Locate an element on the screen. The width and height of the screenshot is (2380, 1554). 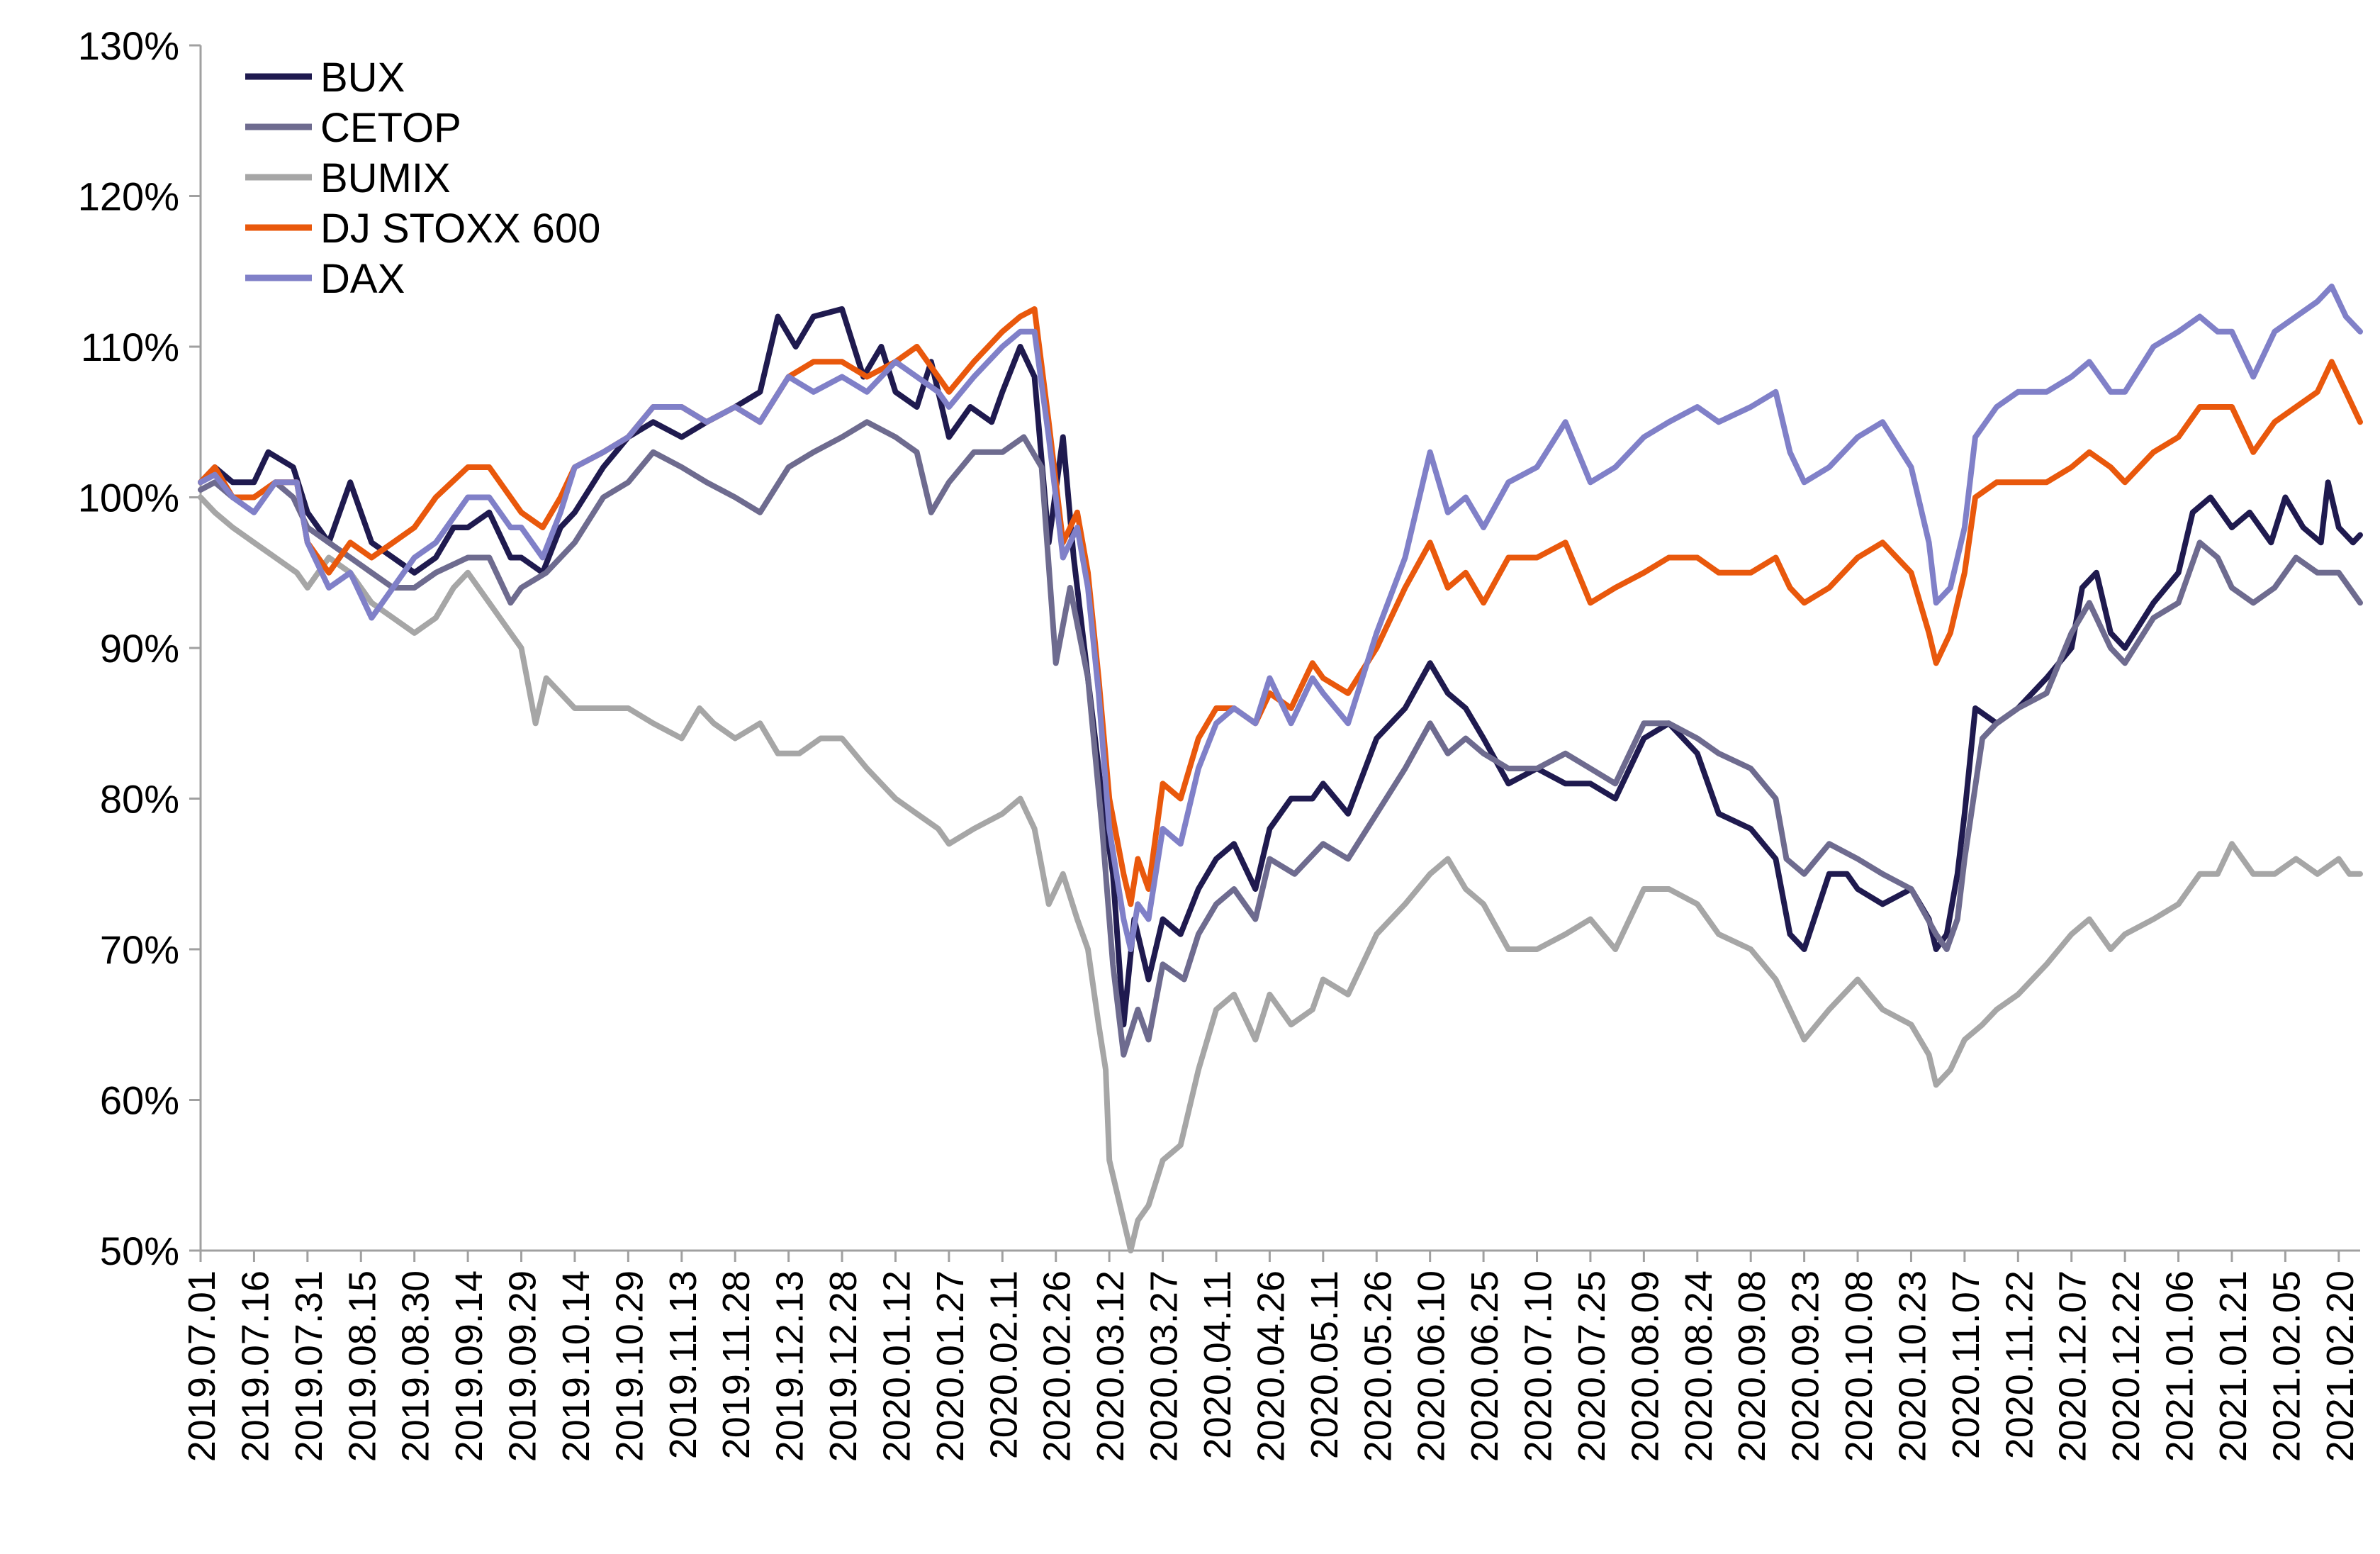
x-tick-label: 2020.06.10 is located at coordinates (1432, 1366).